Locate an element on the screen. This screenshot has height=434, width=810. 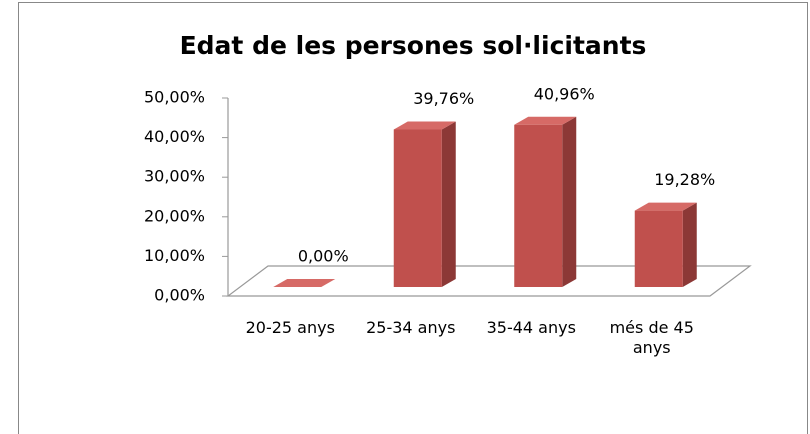
y-tick-label: 30,00% is located at coordinates (174, 176).